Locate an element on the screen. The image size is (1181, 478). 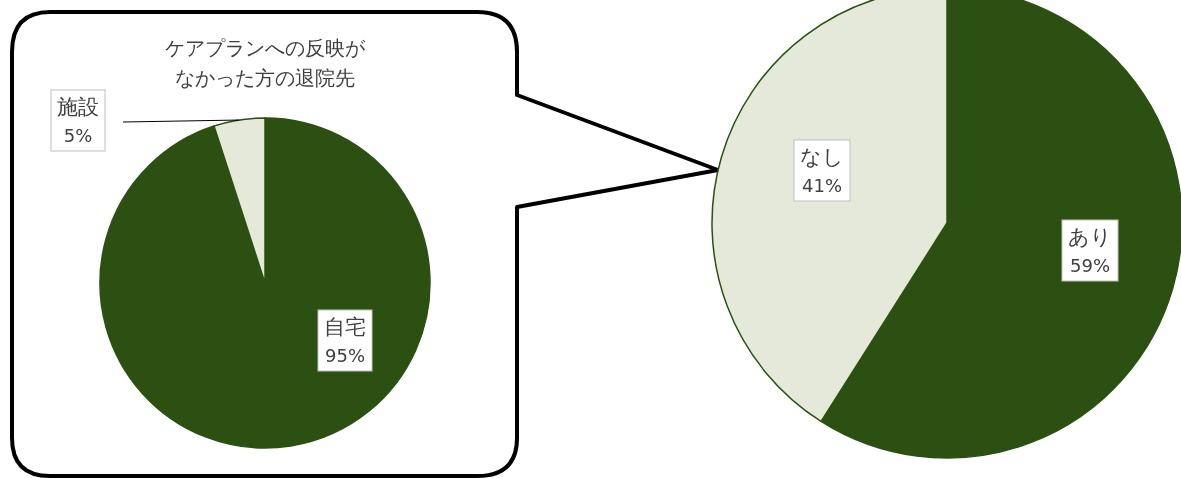
data-label: 95% is located at coordinates (345, 355).